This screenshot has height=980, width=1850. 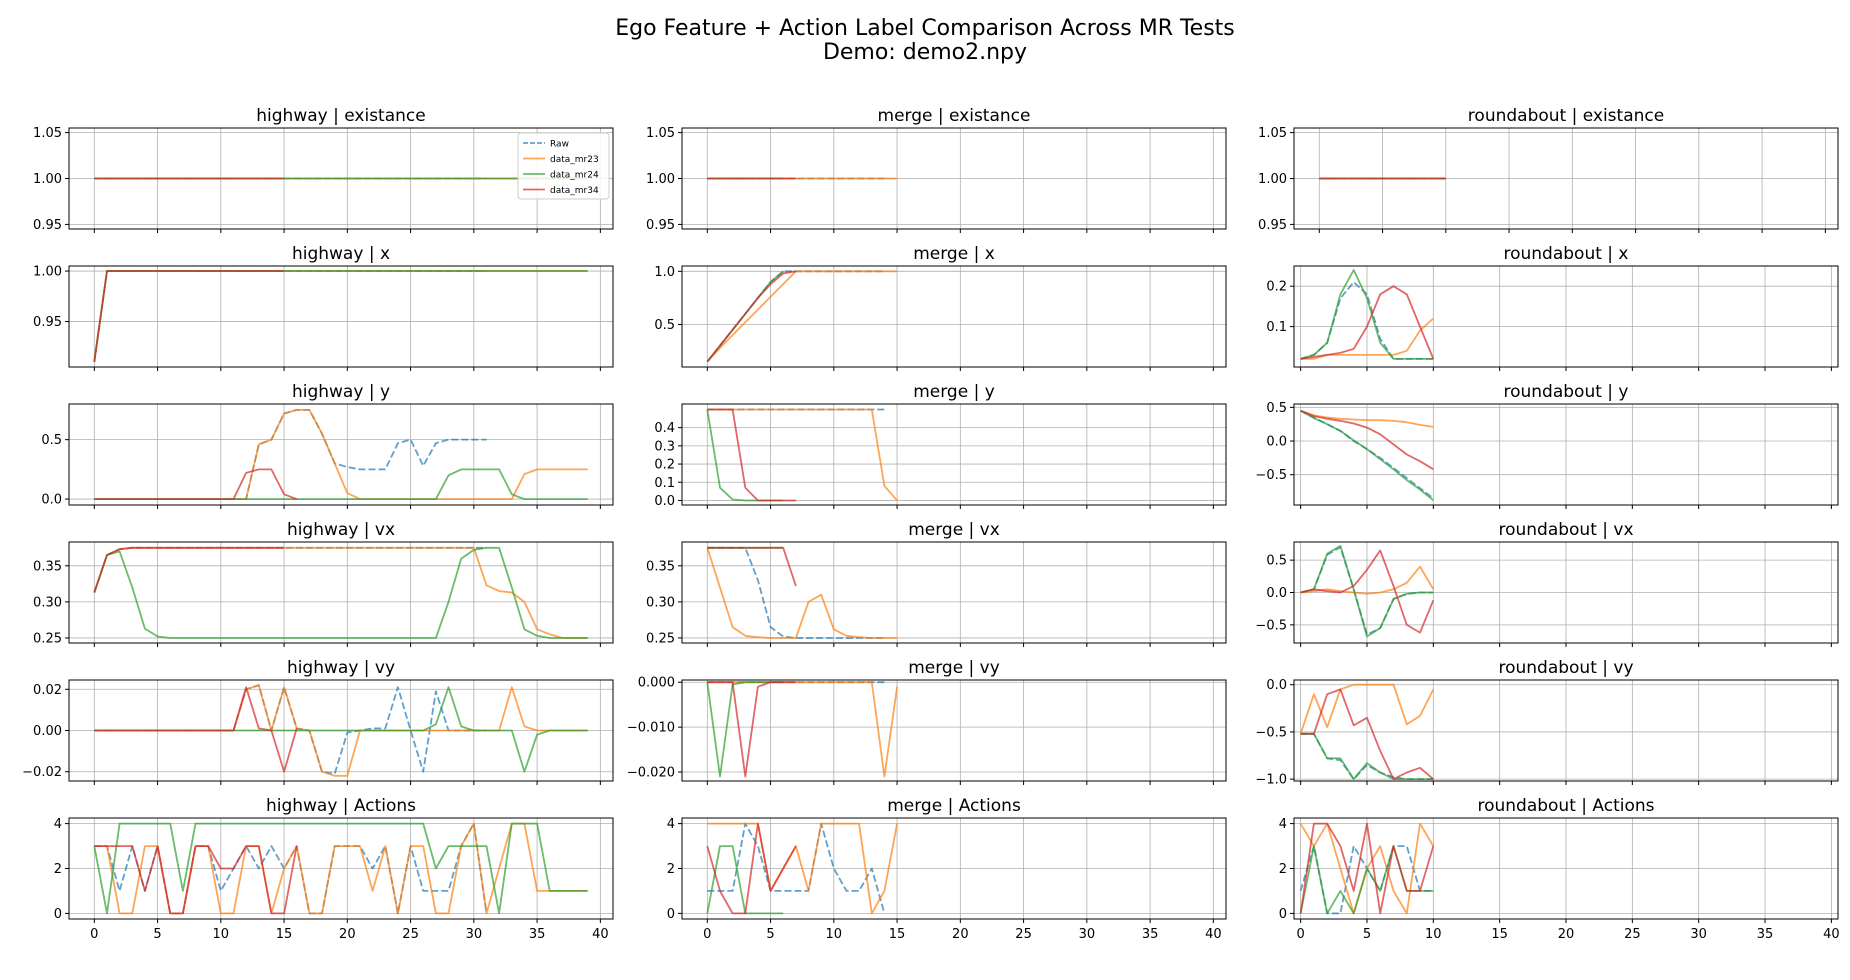 I want to click on y-tick-label: 1.00, so click(x=660, y=179).